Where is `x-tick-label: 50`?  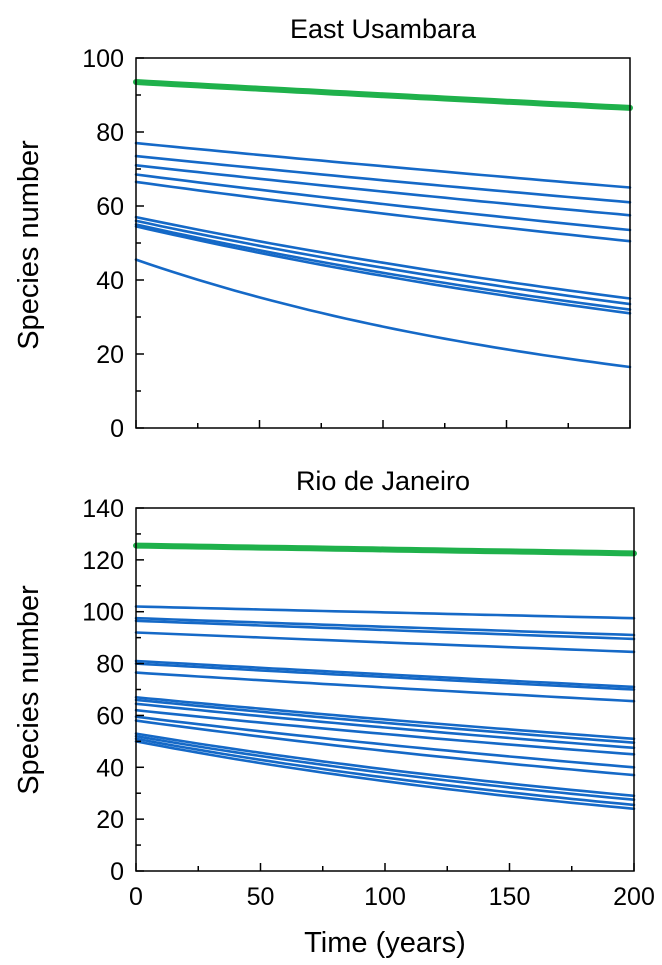
x-tick-label: 50 is located at coordinates (261, 897).